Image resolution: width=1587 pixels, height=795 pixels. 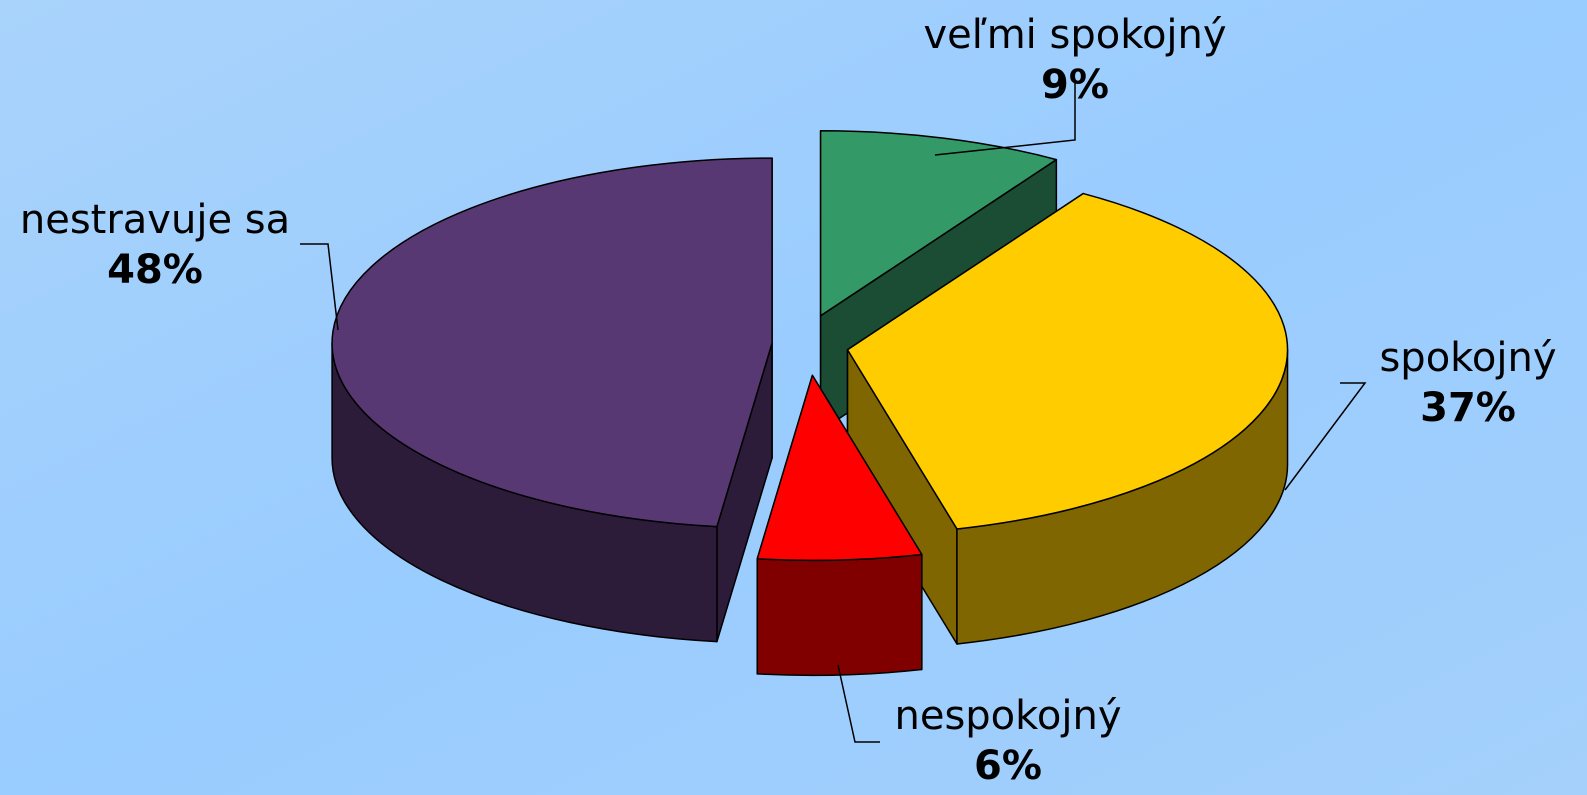 What do you see at coordinates (1468, 408) in the screenshot?
I see `value-label: 37%` at bounding box center [1468, 408].